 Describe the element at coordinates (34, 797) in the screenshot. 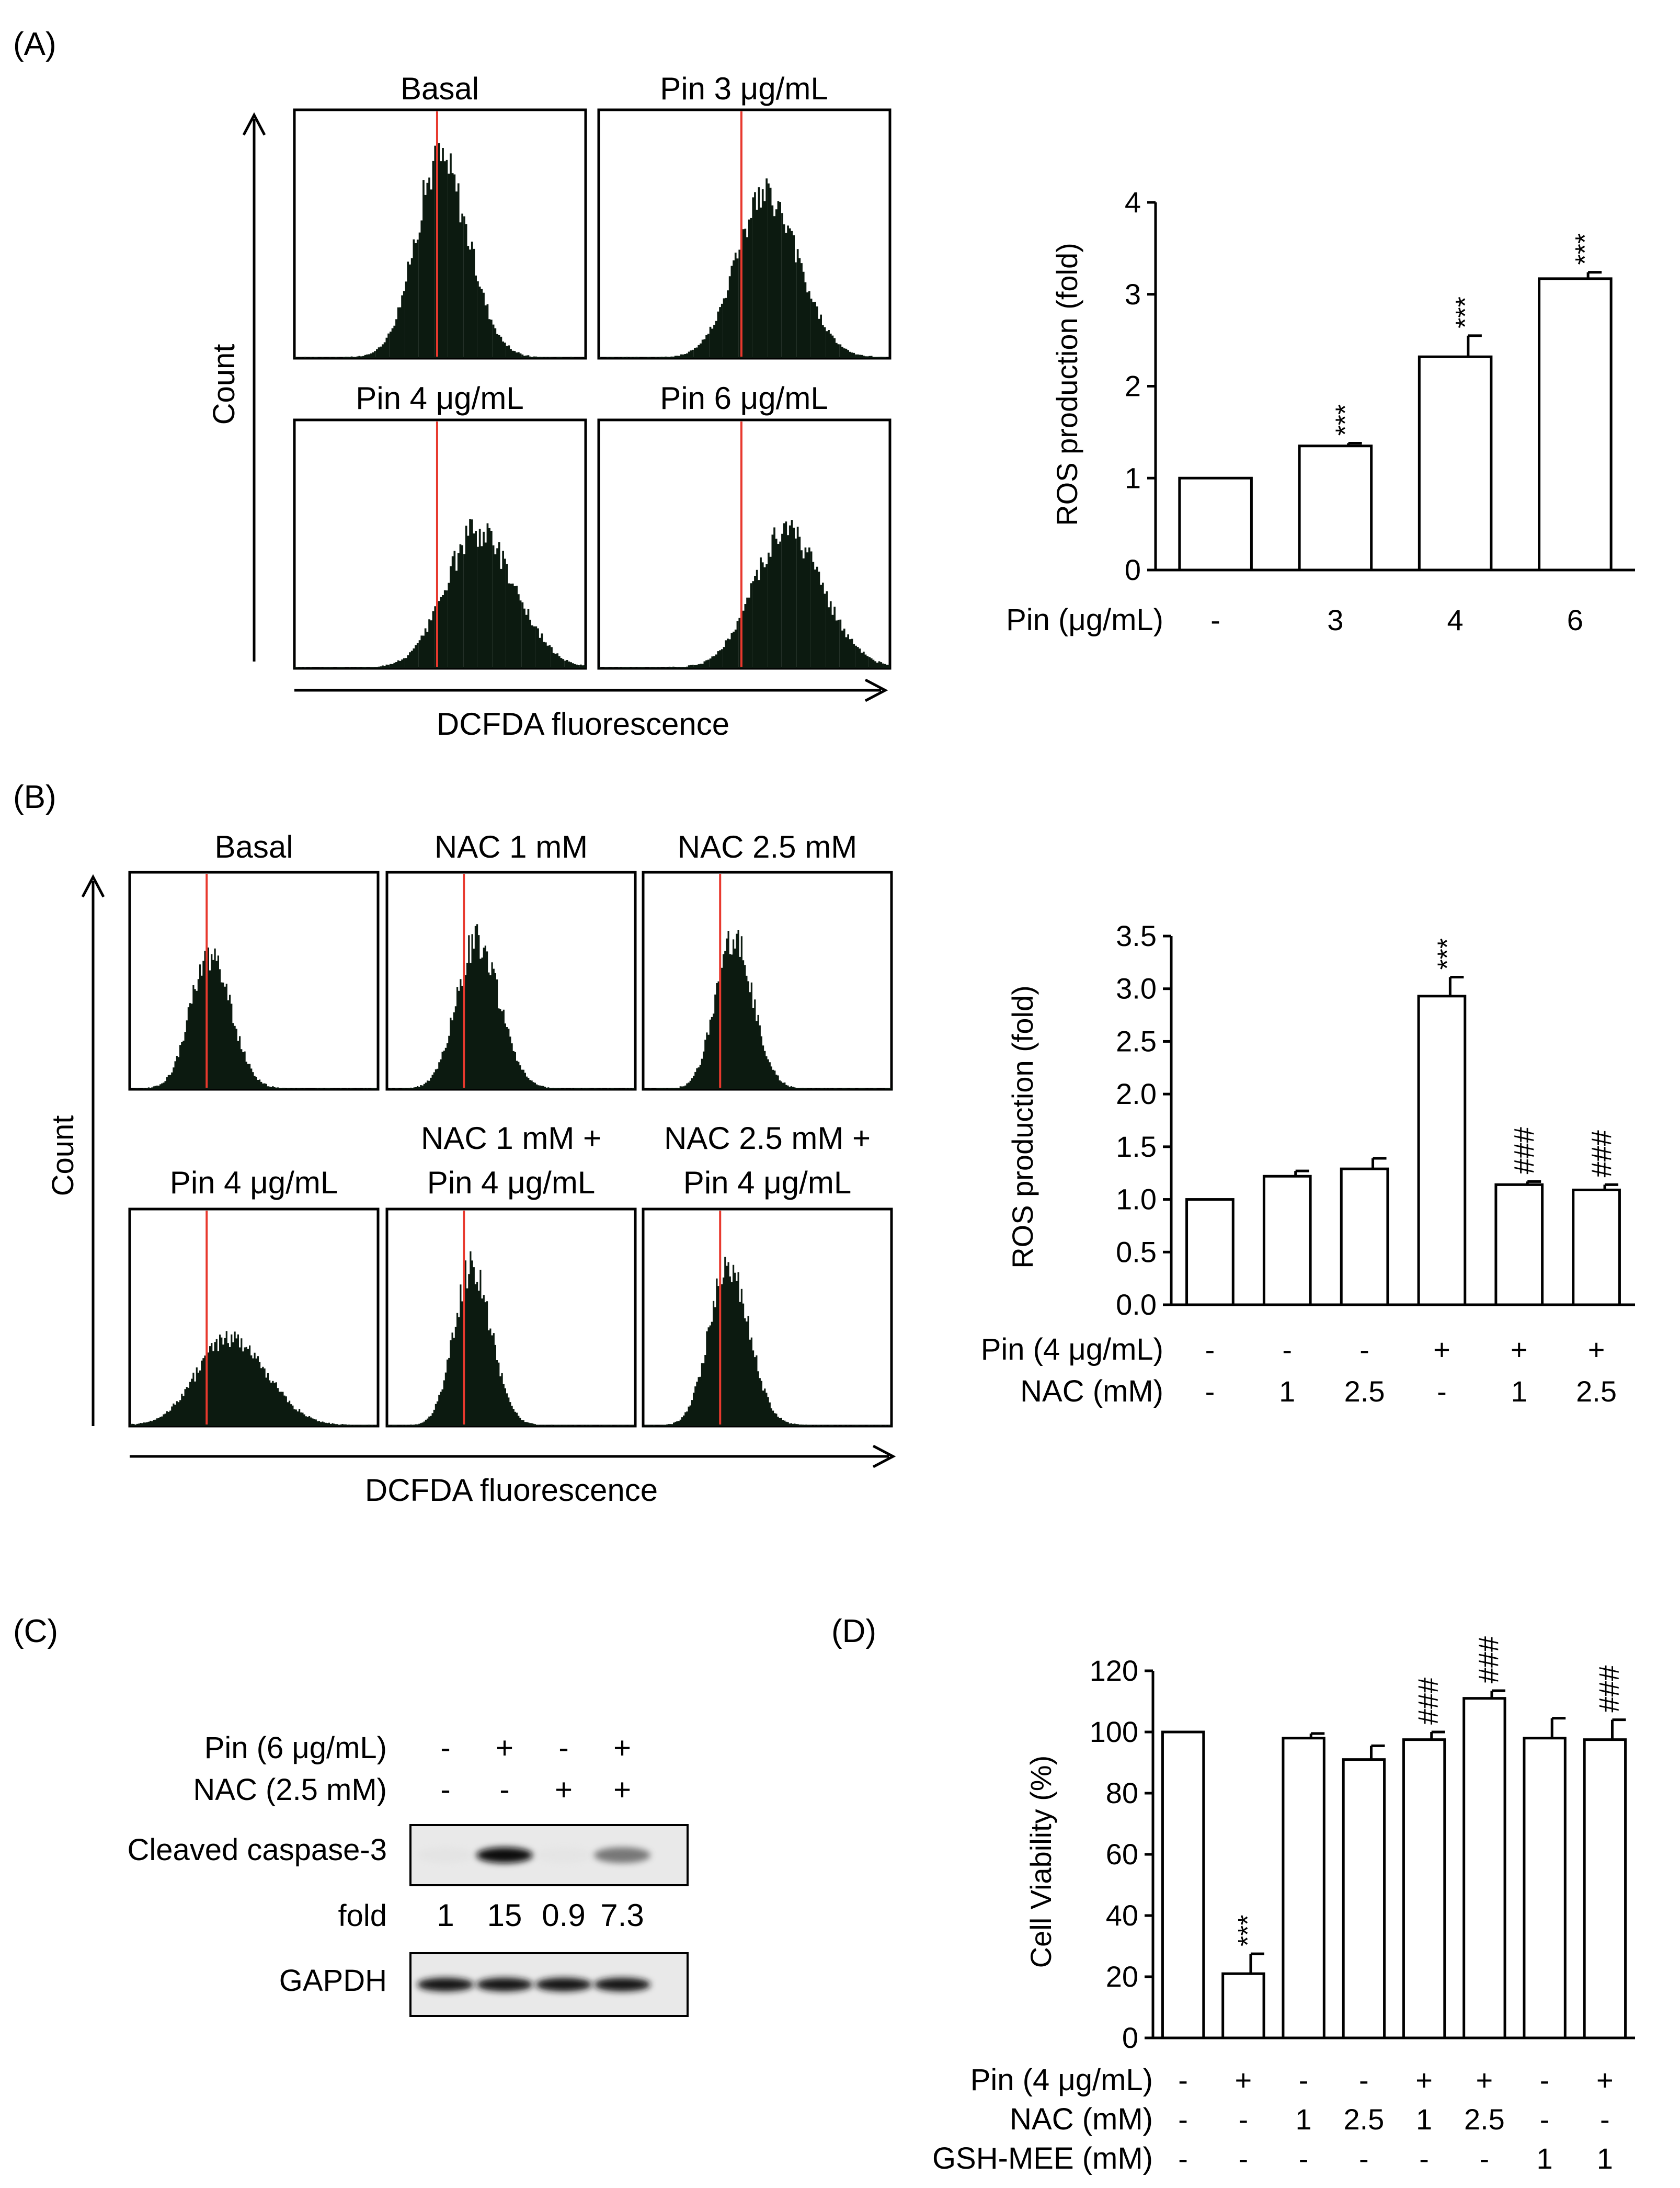

I see `panel-b-label: (B)` at that location.